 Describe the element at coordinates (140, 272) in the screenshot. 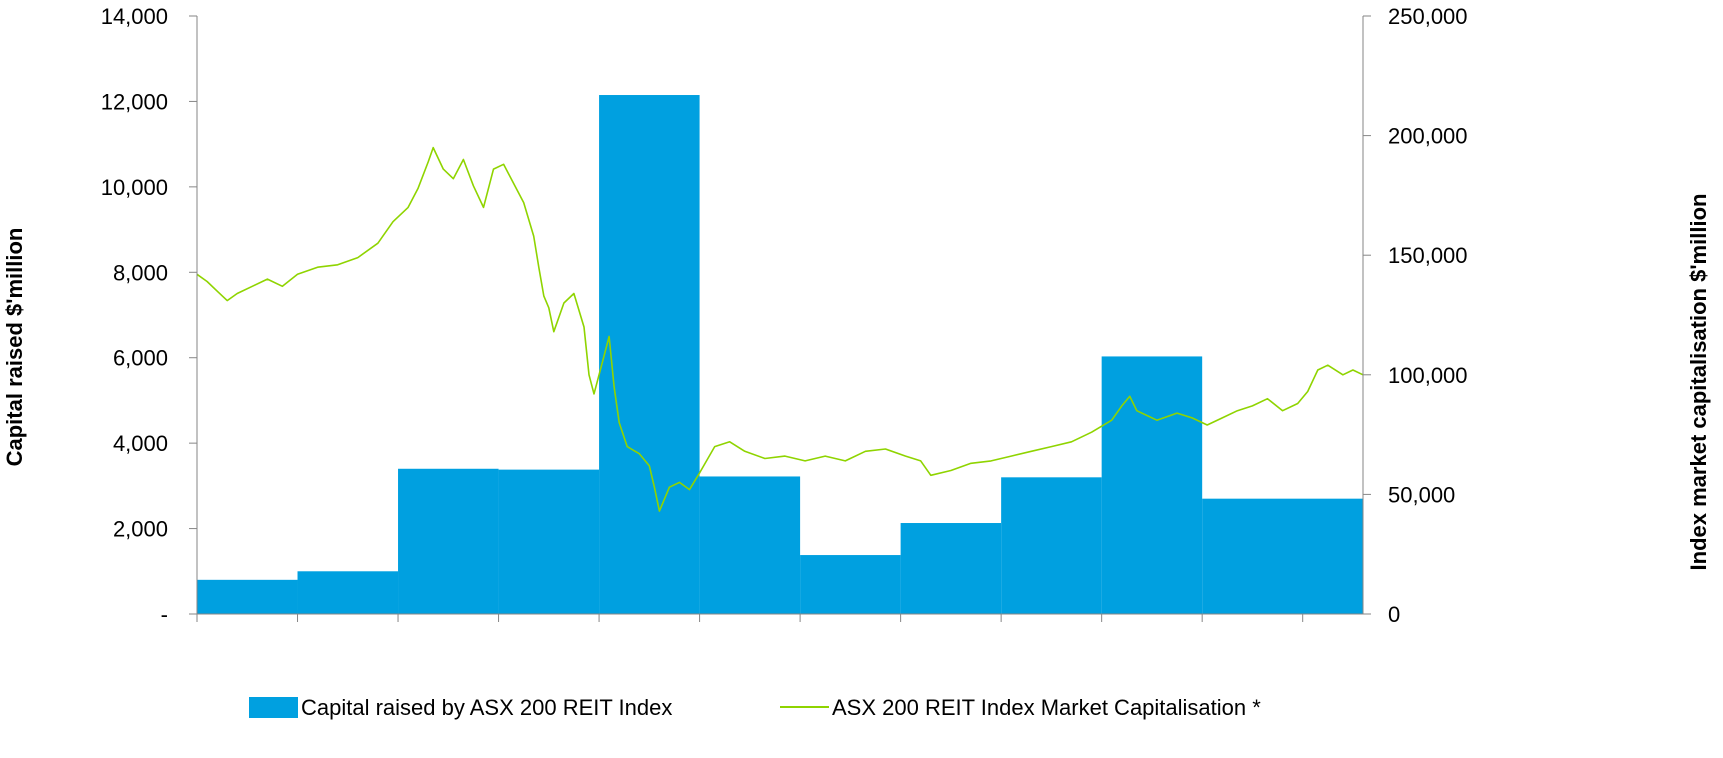

I see `y-left-tick-label: 8,000` at that location.